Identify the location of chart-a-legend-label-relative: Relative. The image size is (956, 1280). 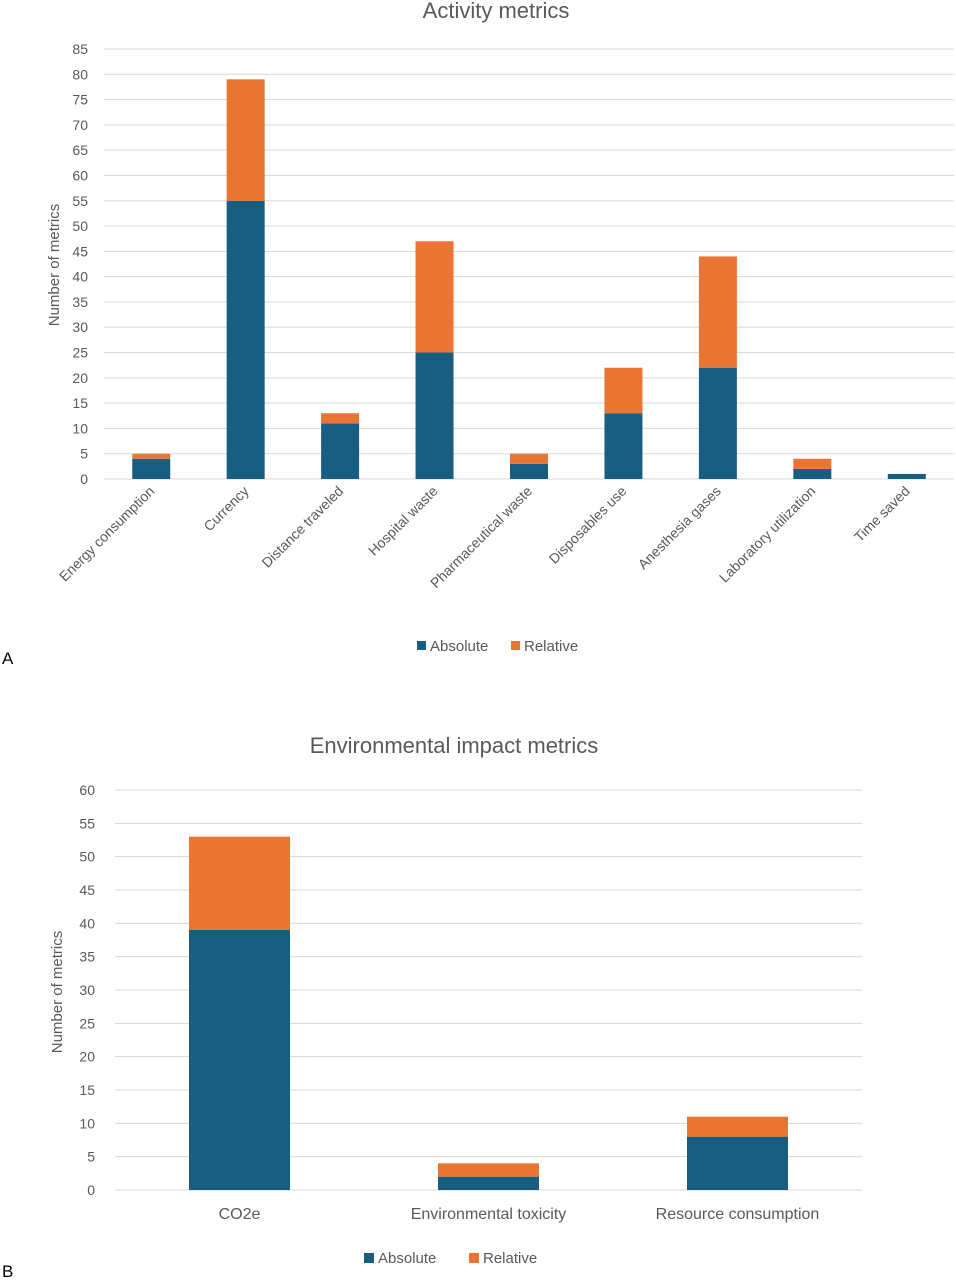
(551, 646).